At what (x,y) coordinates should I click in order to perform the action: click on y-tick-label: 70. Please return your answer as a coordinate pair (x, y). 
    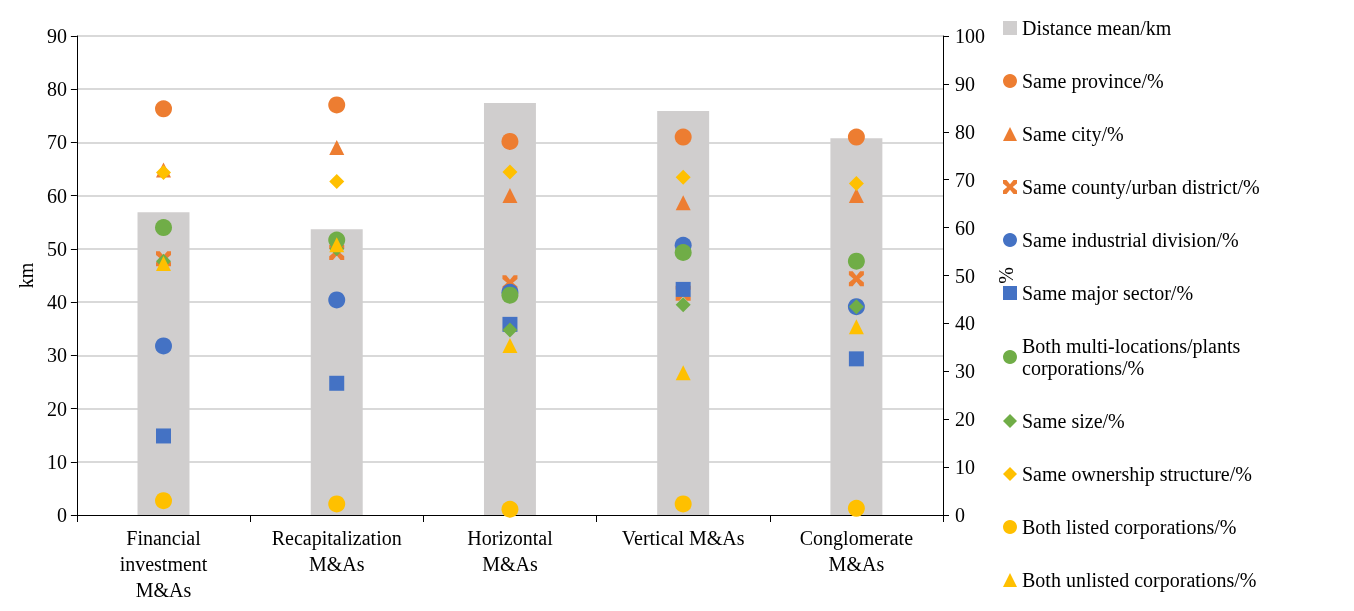
    Looking at the image, I should click on (56, 142).